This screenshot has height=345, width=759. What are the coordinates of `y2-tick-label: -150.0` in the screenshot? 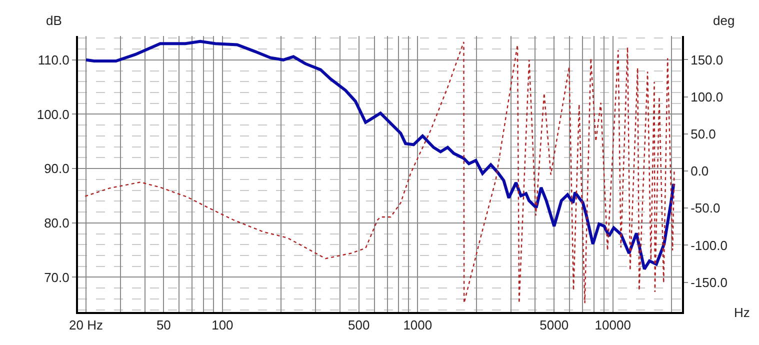 It's located at (709, 282).